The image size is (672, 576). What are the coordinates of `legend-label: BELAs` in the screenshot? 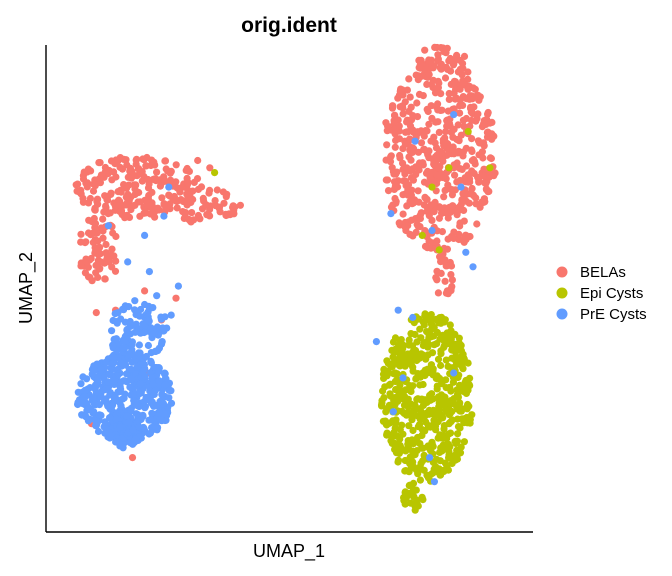 It's located at (603, 272).